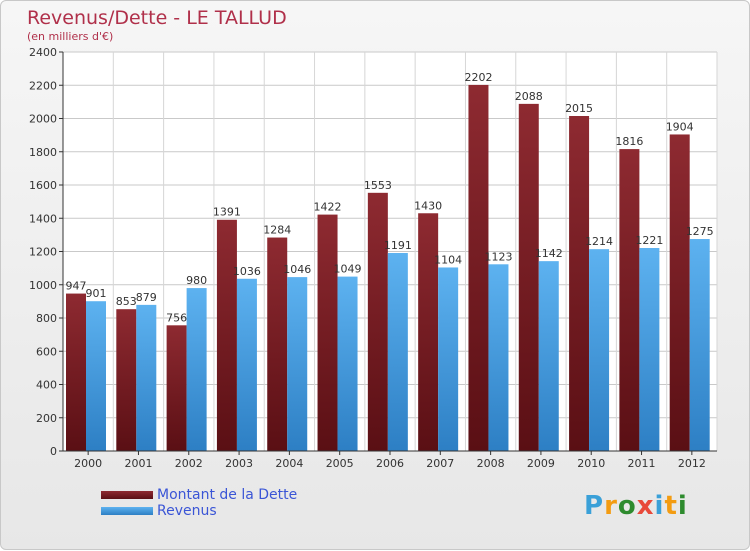 This screenshot has height=551, width=750. I want to click on x-tick-label: 2001, so click(138, 463).